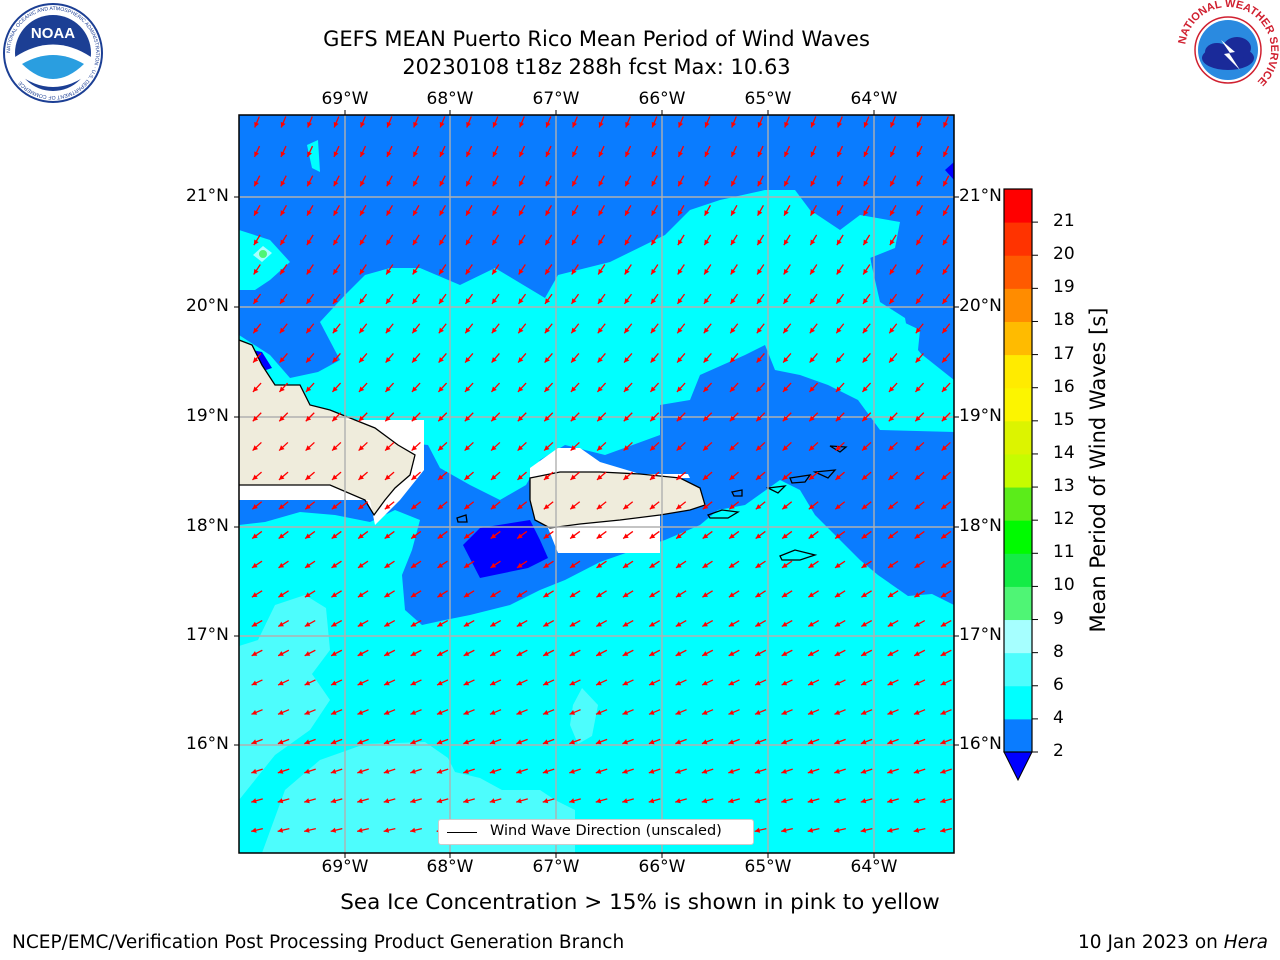 The height and width of the screenshot is (960, 1280). I want to click on colorbar-tick-label: 2, so click(1058, 751).